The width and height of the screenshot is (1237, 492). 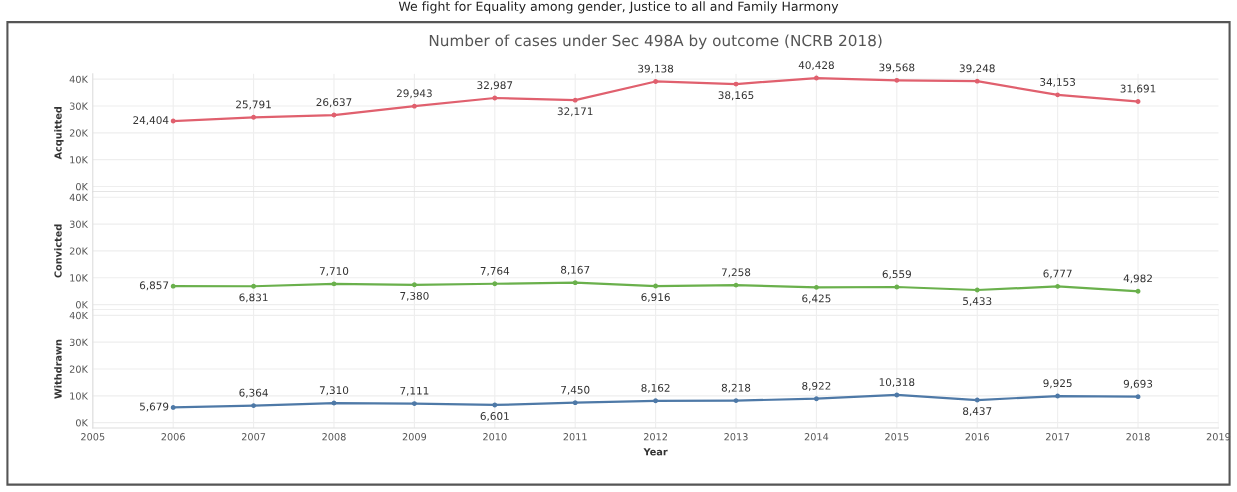 What do you see at coordinates (1057, 437) in the screenshot?
I see `x-tick-label: 2017` at bounding box center [1057, 437].